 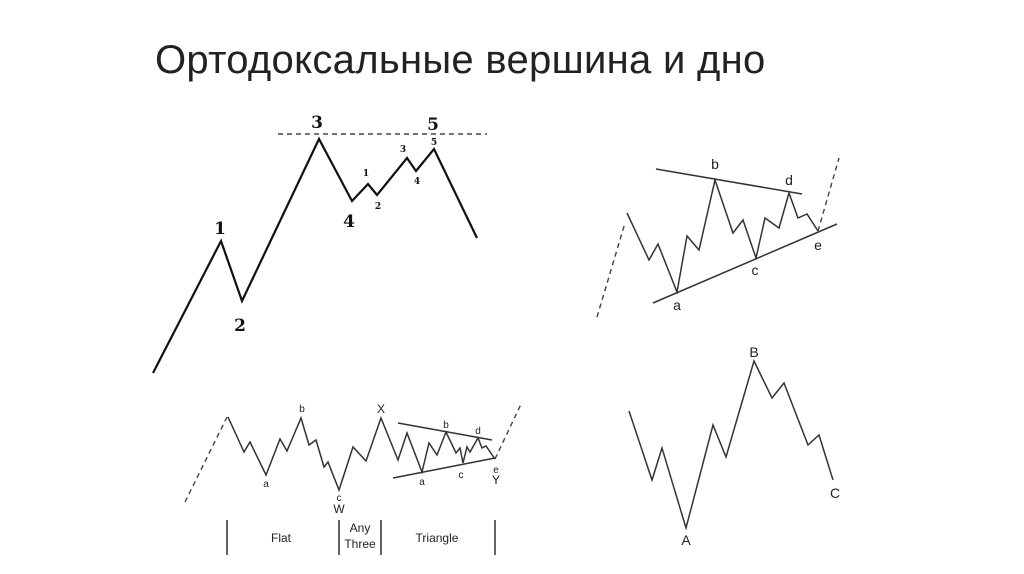 What do you see at coordinates (729, 181) in the screenshot?
I see `upper-trendline` at bounding box center [729, 181].